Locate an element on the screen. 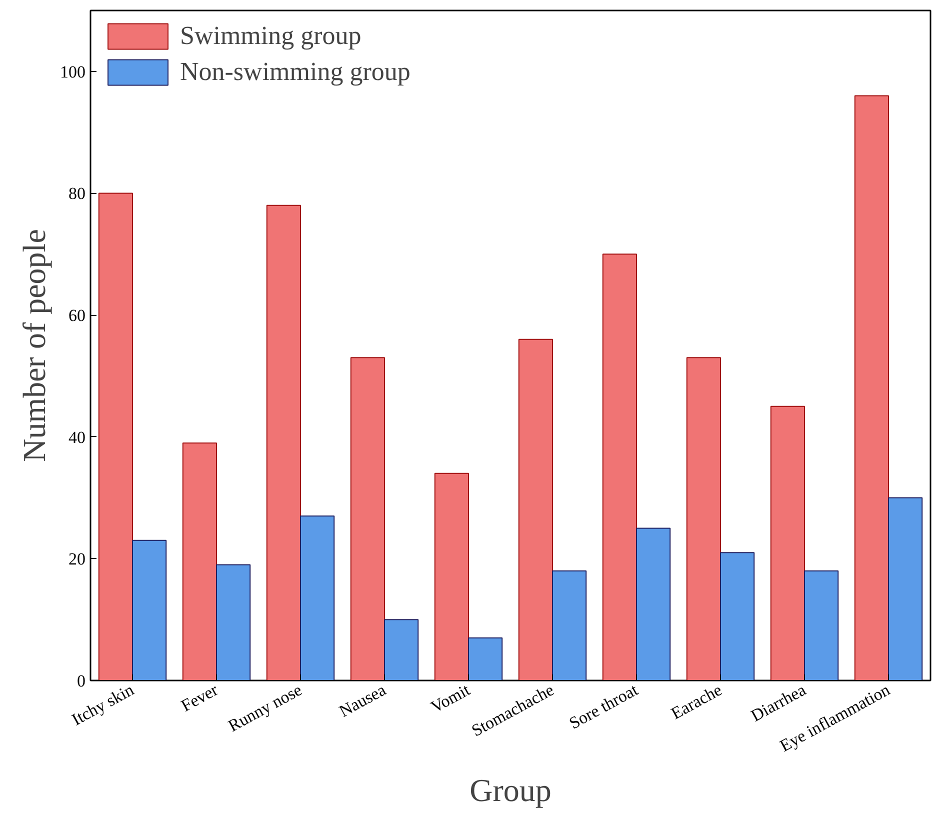  x-tick-label: Fever is located at coordinates (200, 698).